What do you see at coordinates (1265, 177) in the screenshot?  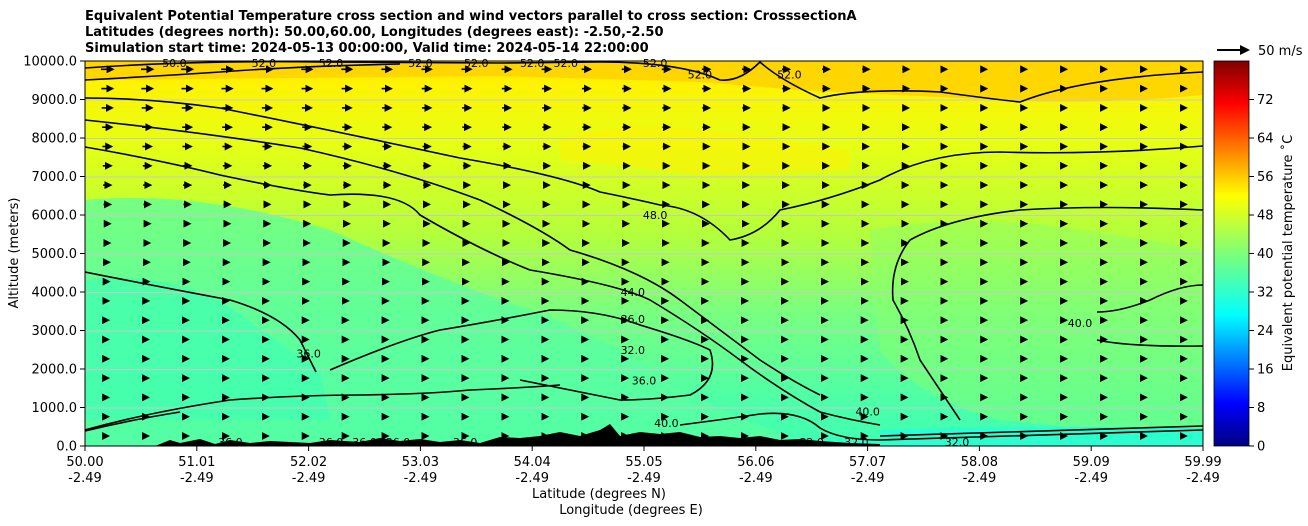 I see `colorbar-tick-label: 56` at bounding box center [1265, 177].